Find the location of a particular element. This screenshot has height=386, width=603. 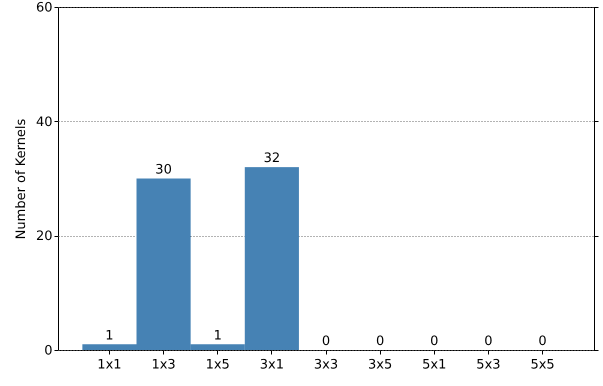

x-tick-label: 3x5 is located at coordinates (380, 365).